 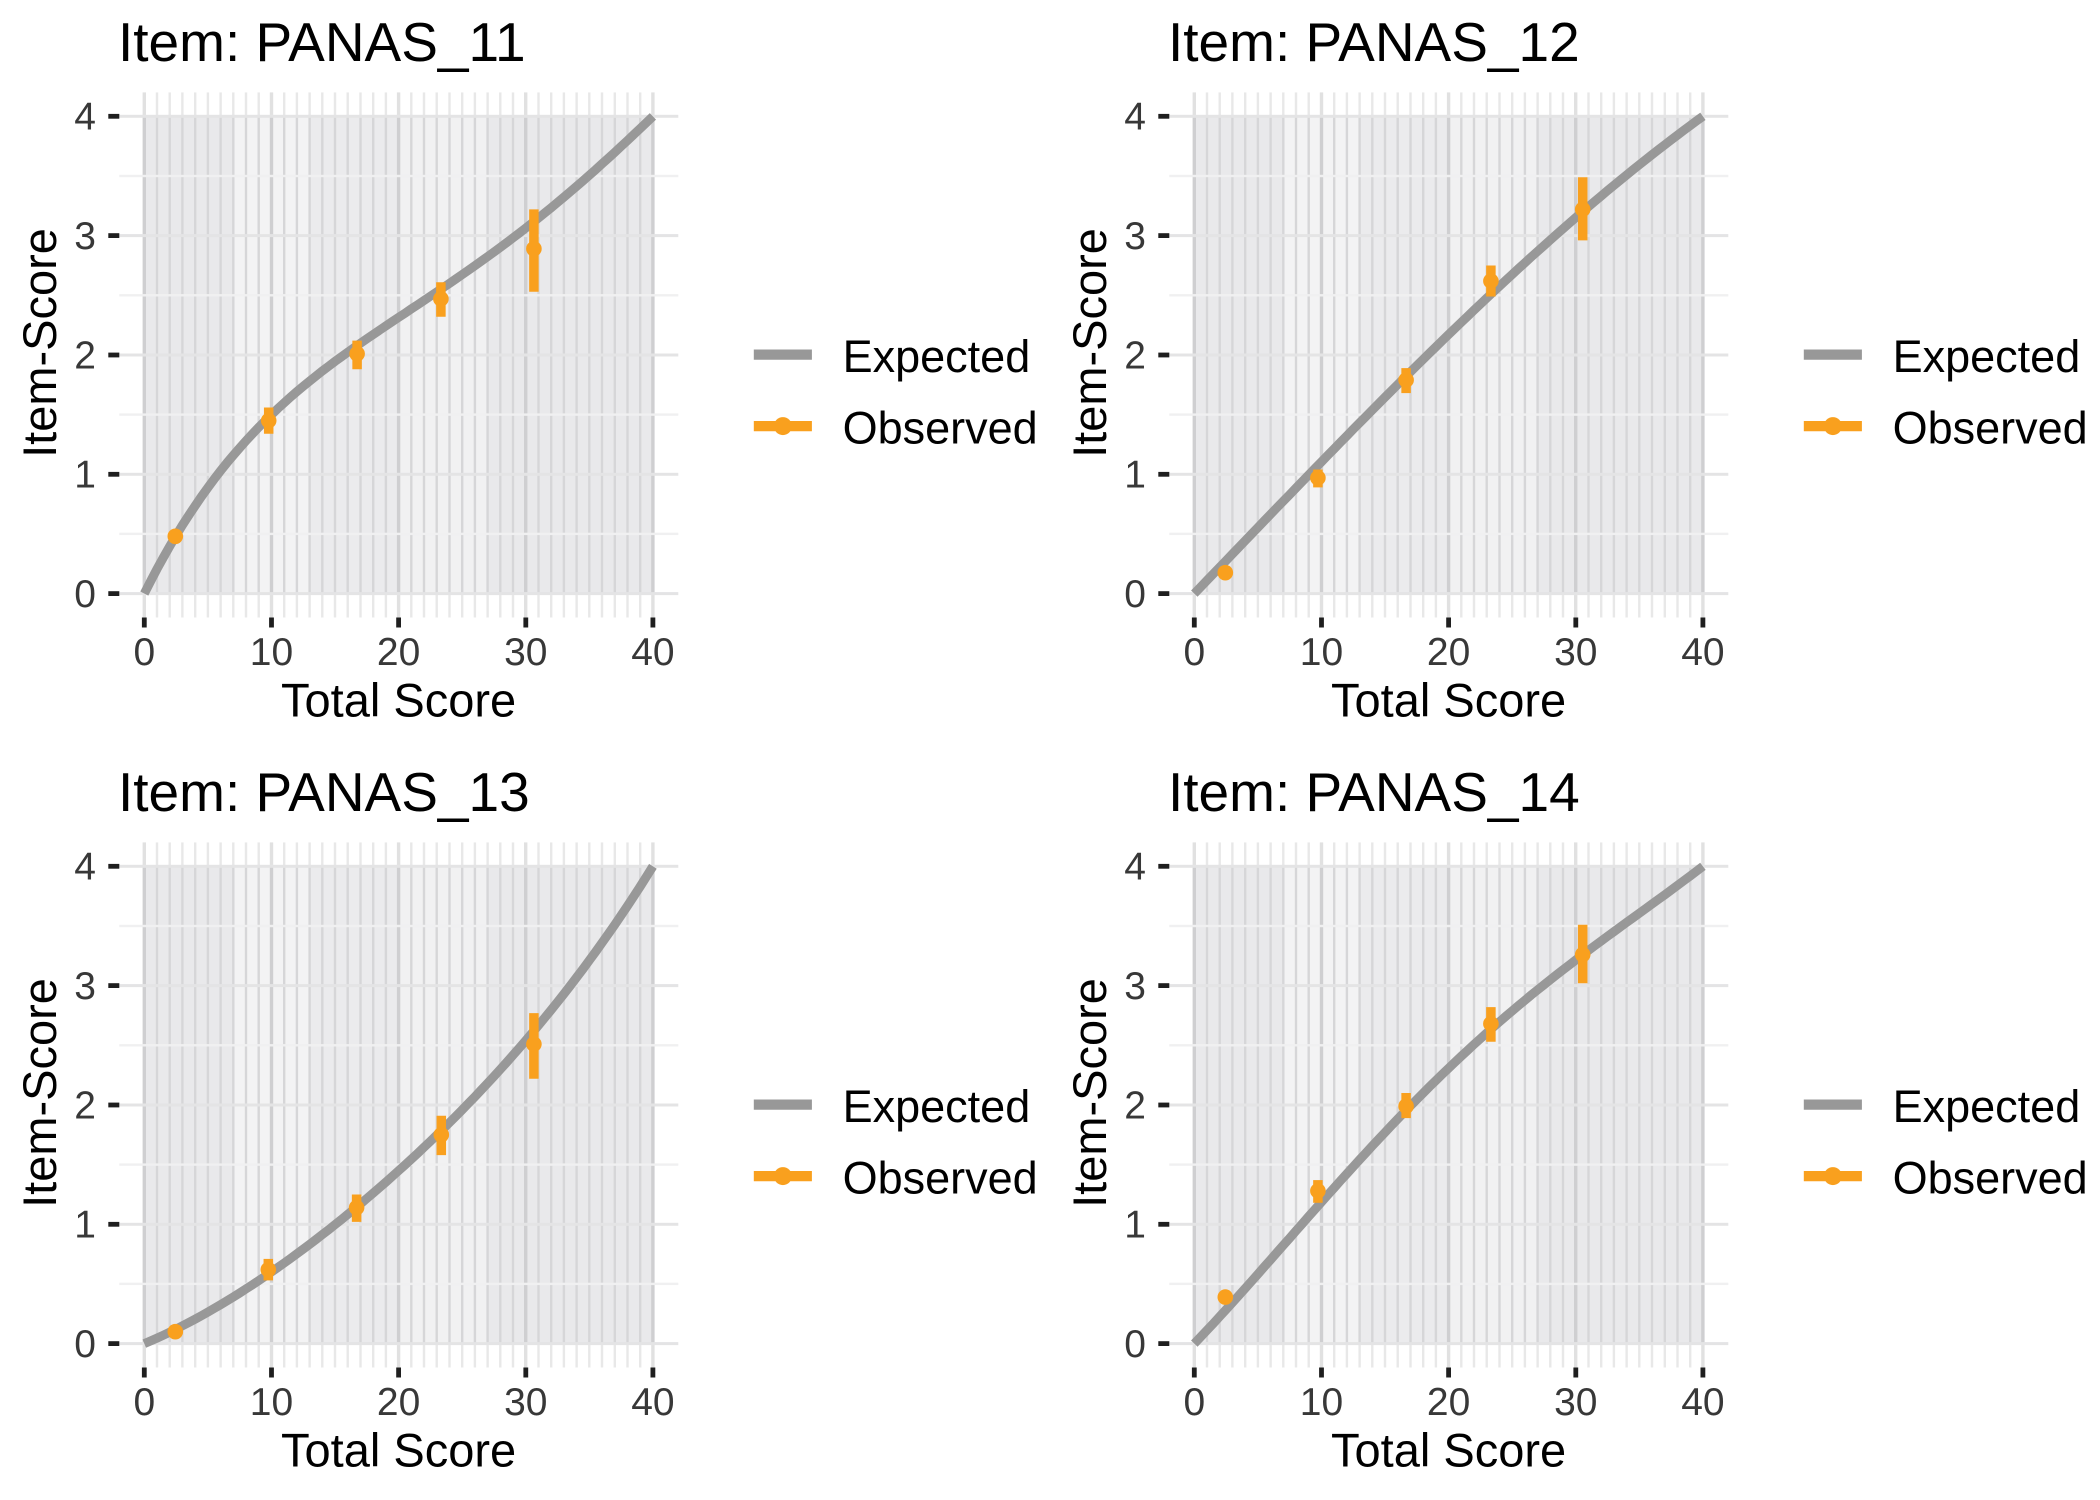 I want to click on svg-text: Item: PANAS_14, so click(x=1374, y=792).